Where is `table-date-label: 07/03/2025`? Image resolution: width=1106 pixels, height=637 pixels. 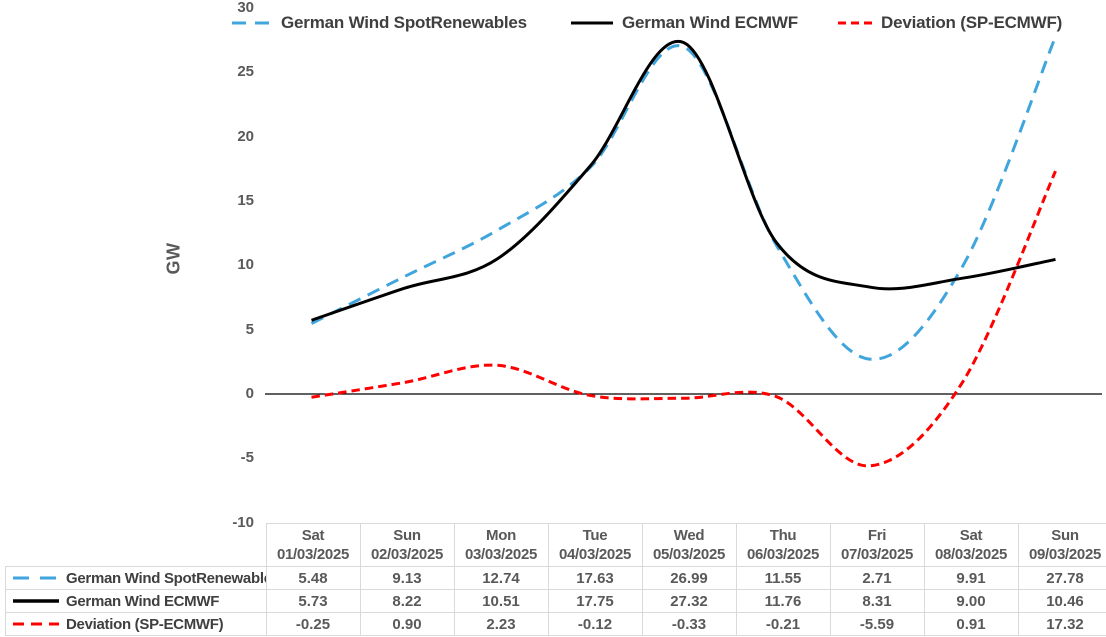
table-date-label: 07/03/2025 is located at coordinates (877, 554).